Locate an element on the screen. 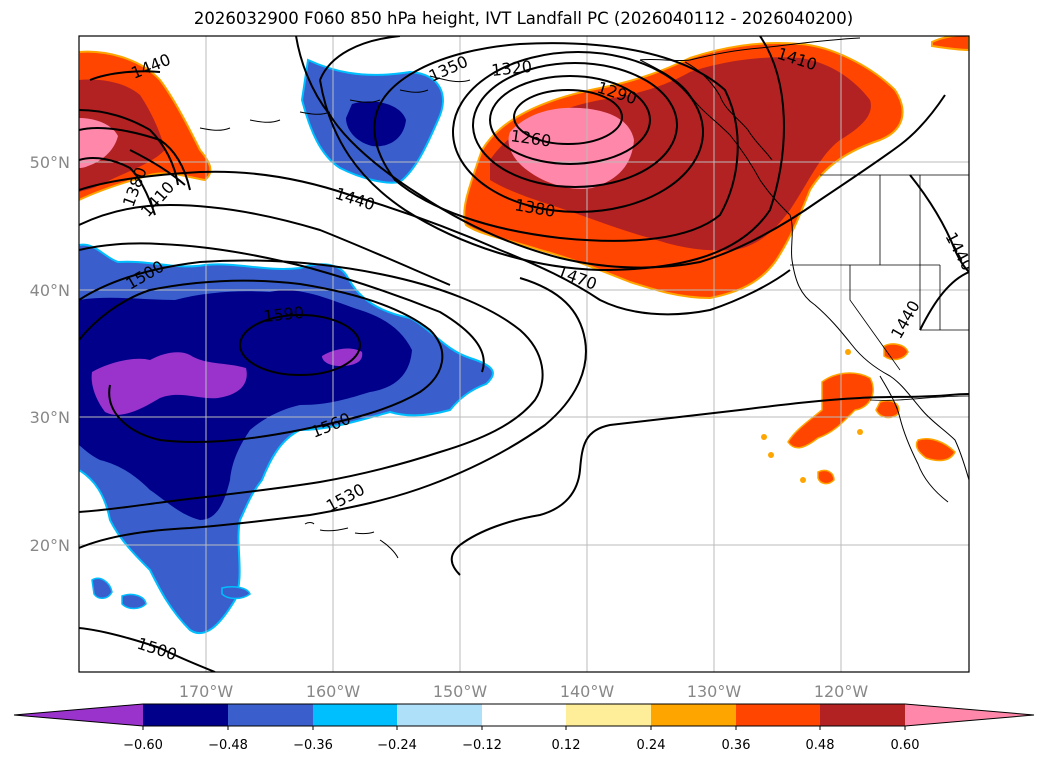 Image resolution: width=1047 pixels, height=765 pixels. political-borders is located at coordinates (879, 287).